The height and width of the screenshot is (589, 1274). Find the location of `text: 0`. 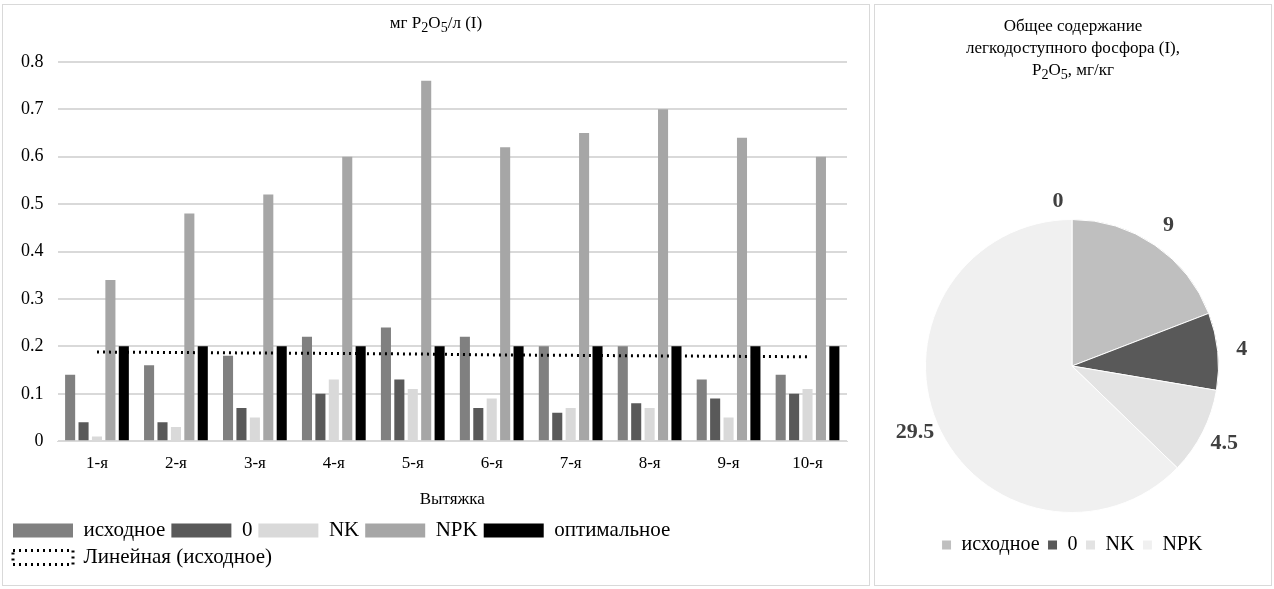

text: 0 is located at coordinates (1058, 200).